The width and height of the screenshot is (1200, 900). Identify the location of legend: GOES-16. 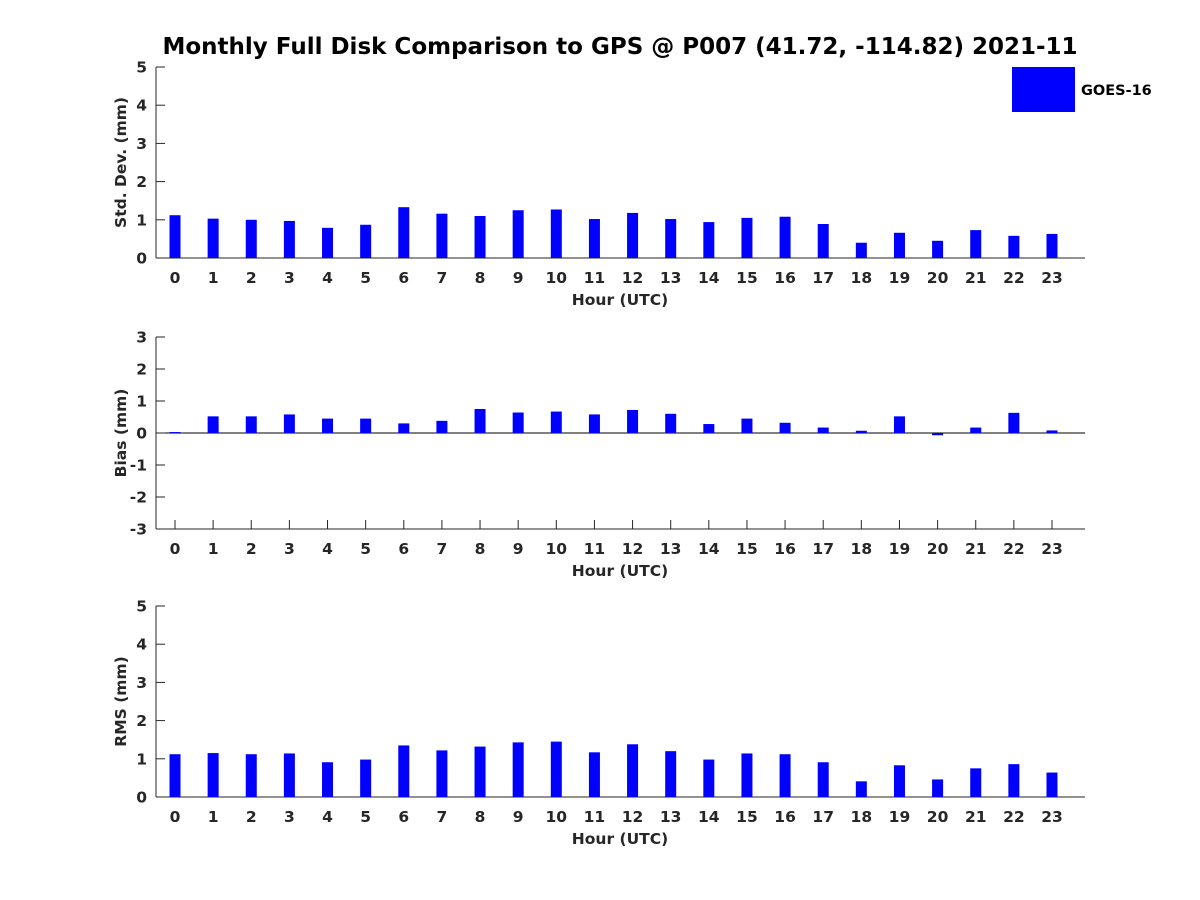
(1082, 89).